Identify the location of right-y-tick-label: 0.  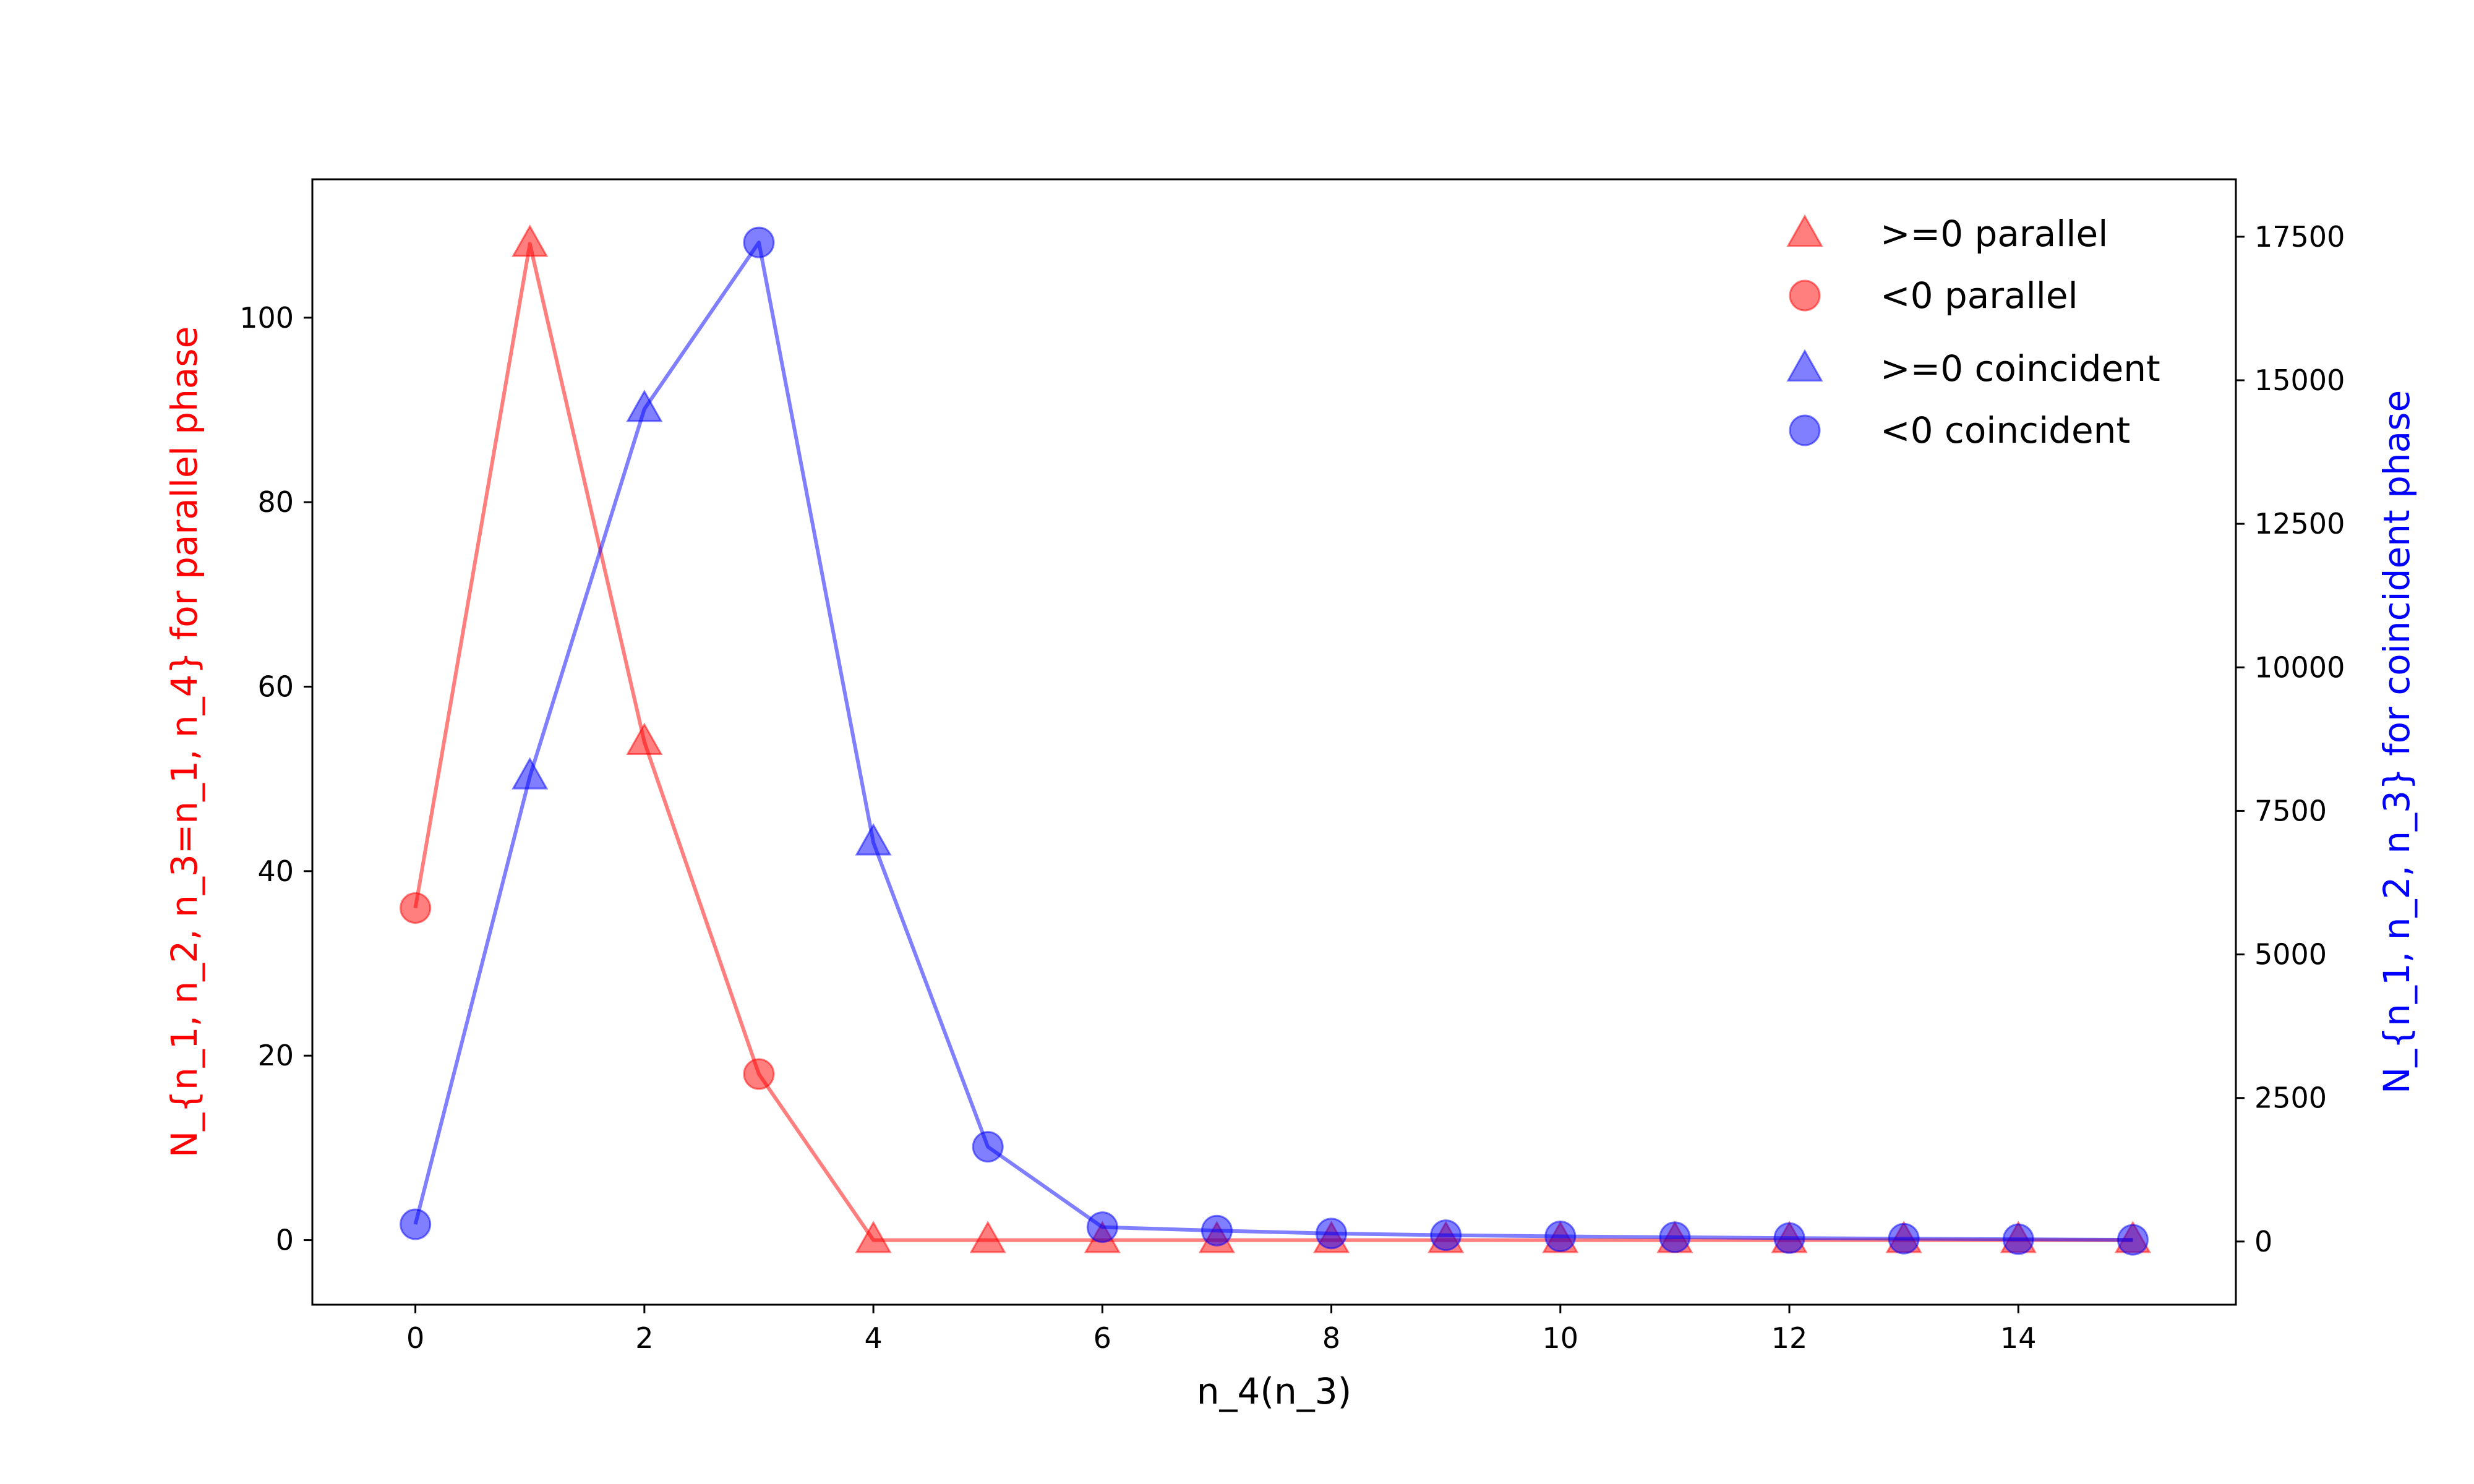
(2263, 1241).